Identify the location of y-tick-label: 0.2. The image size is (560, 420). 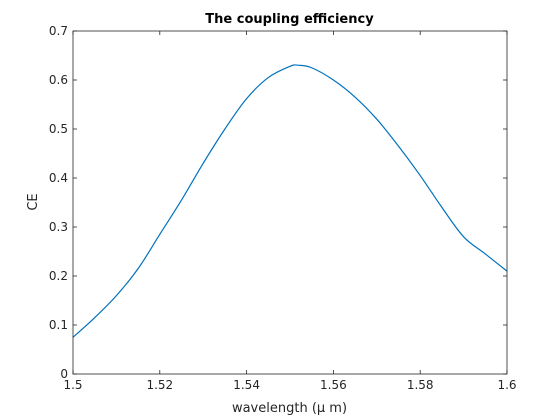
(58, 276).